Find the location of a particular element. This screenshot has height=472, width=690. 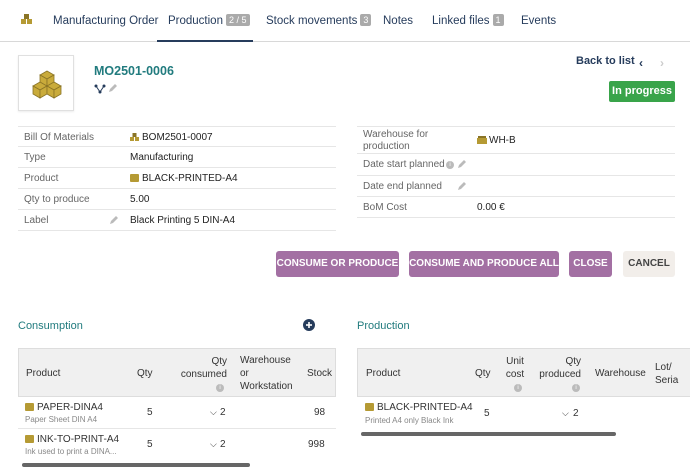

column-header: Warehouse or Workstation is located at coordinates (266, 373).